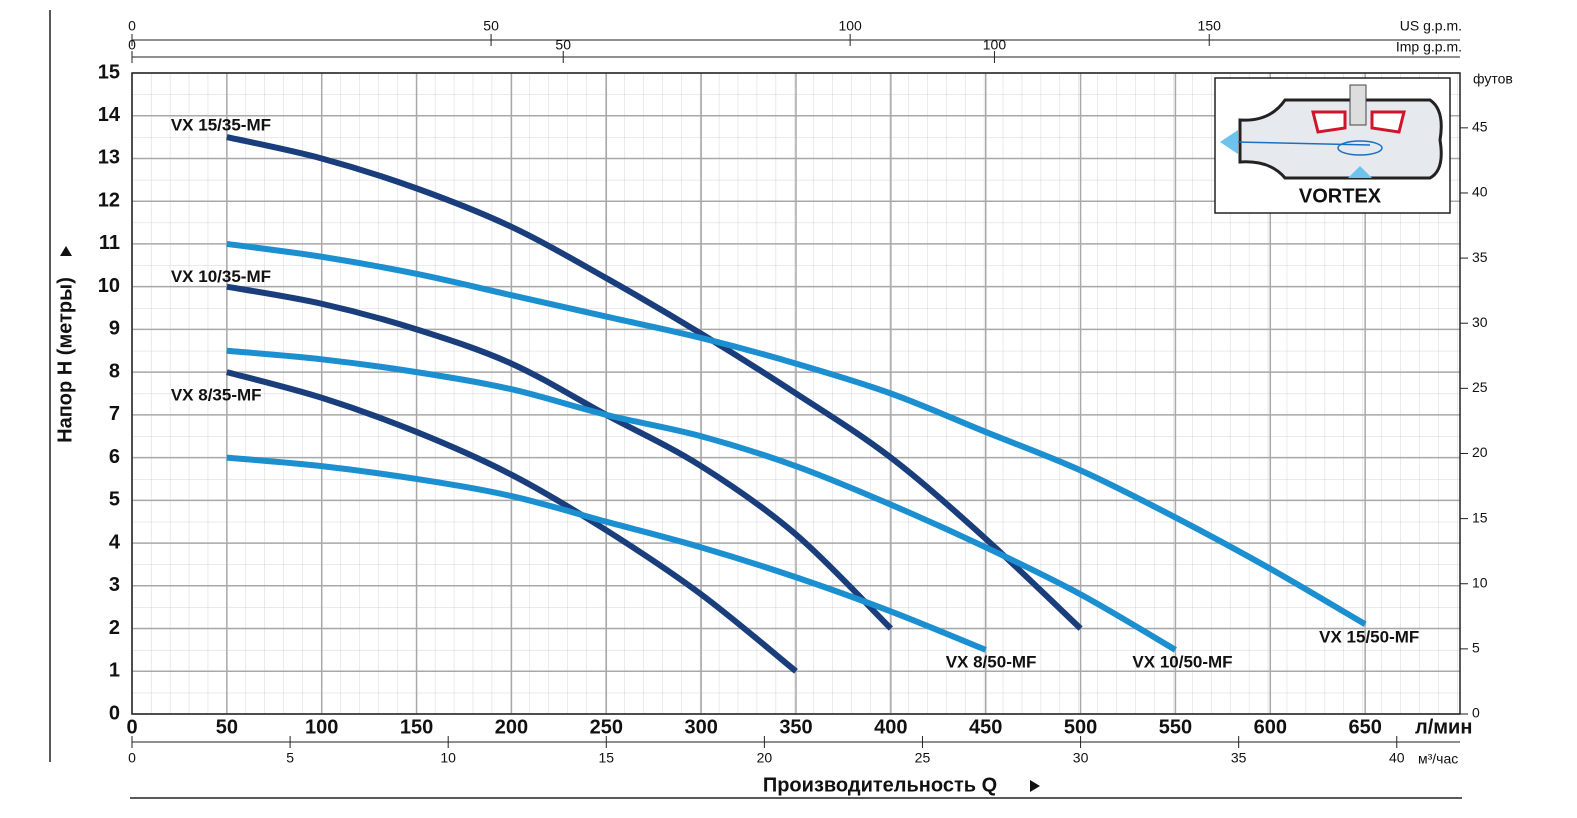 The width and height of the screenshot is (1577, 818). Describe the element at coordinates (109, 286) in the screenshot. I see `y-tick-label: 10` at that location.